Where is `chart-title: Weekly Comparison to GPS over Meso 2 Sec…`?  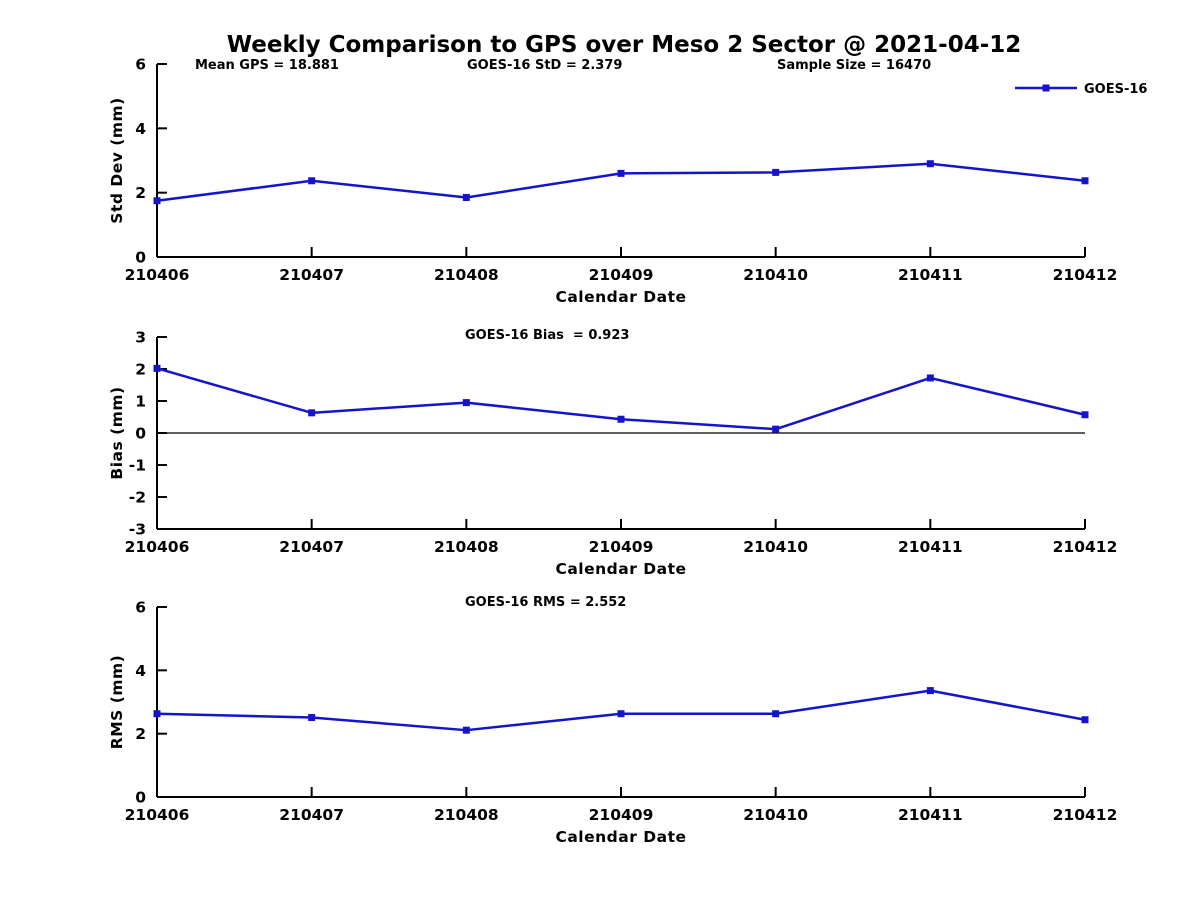 chart-title: Weekly Comparison to GPS over Meso 2 Sec… is located at coordinates (624, 45).